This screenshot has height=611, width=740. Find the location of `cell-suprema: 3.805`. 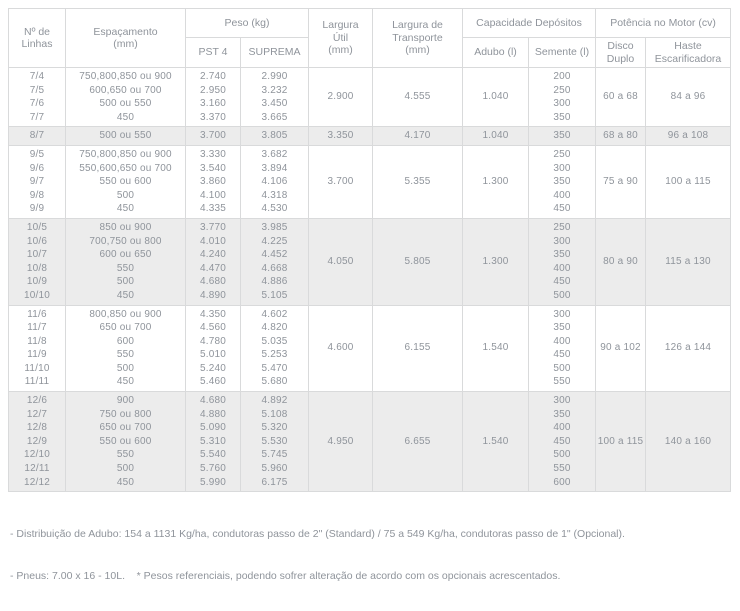

cell-suprema: 3.805 is located at coordinates (274, 136).